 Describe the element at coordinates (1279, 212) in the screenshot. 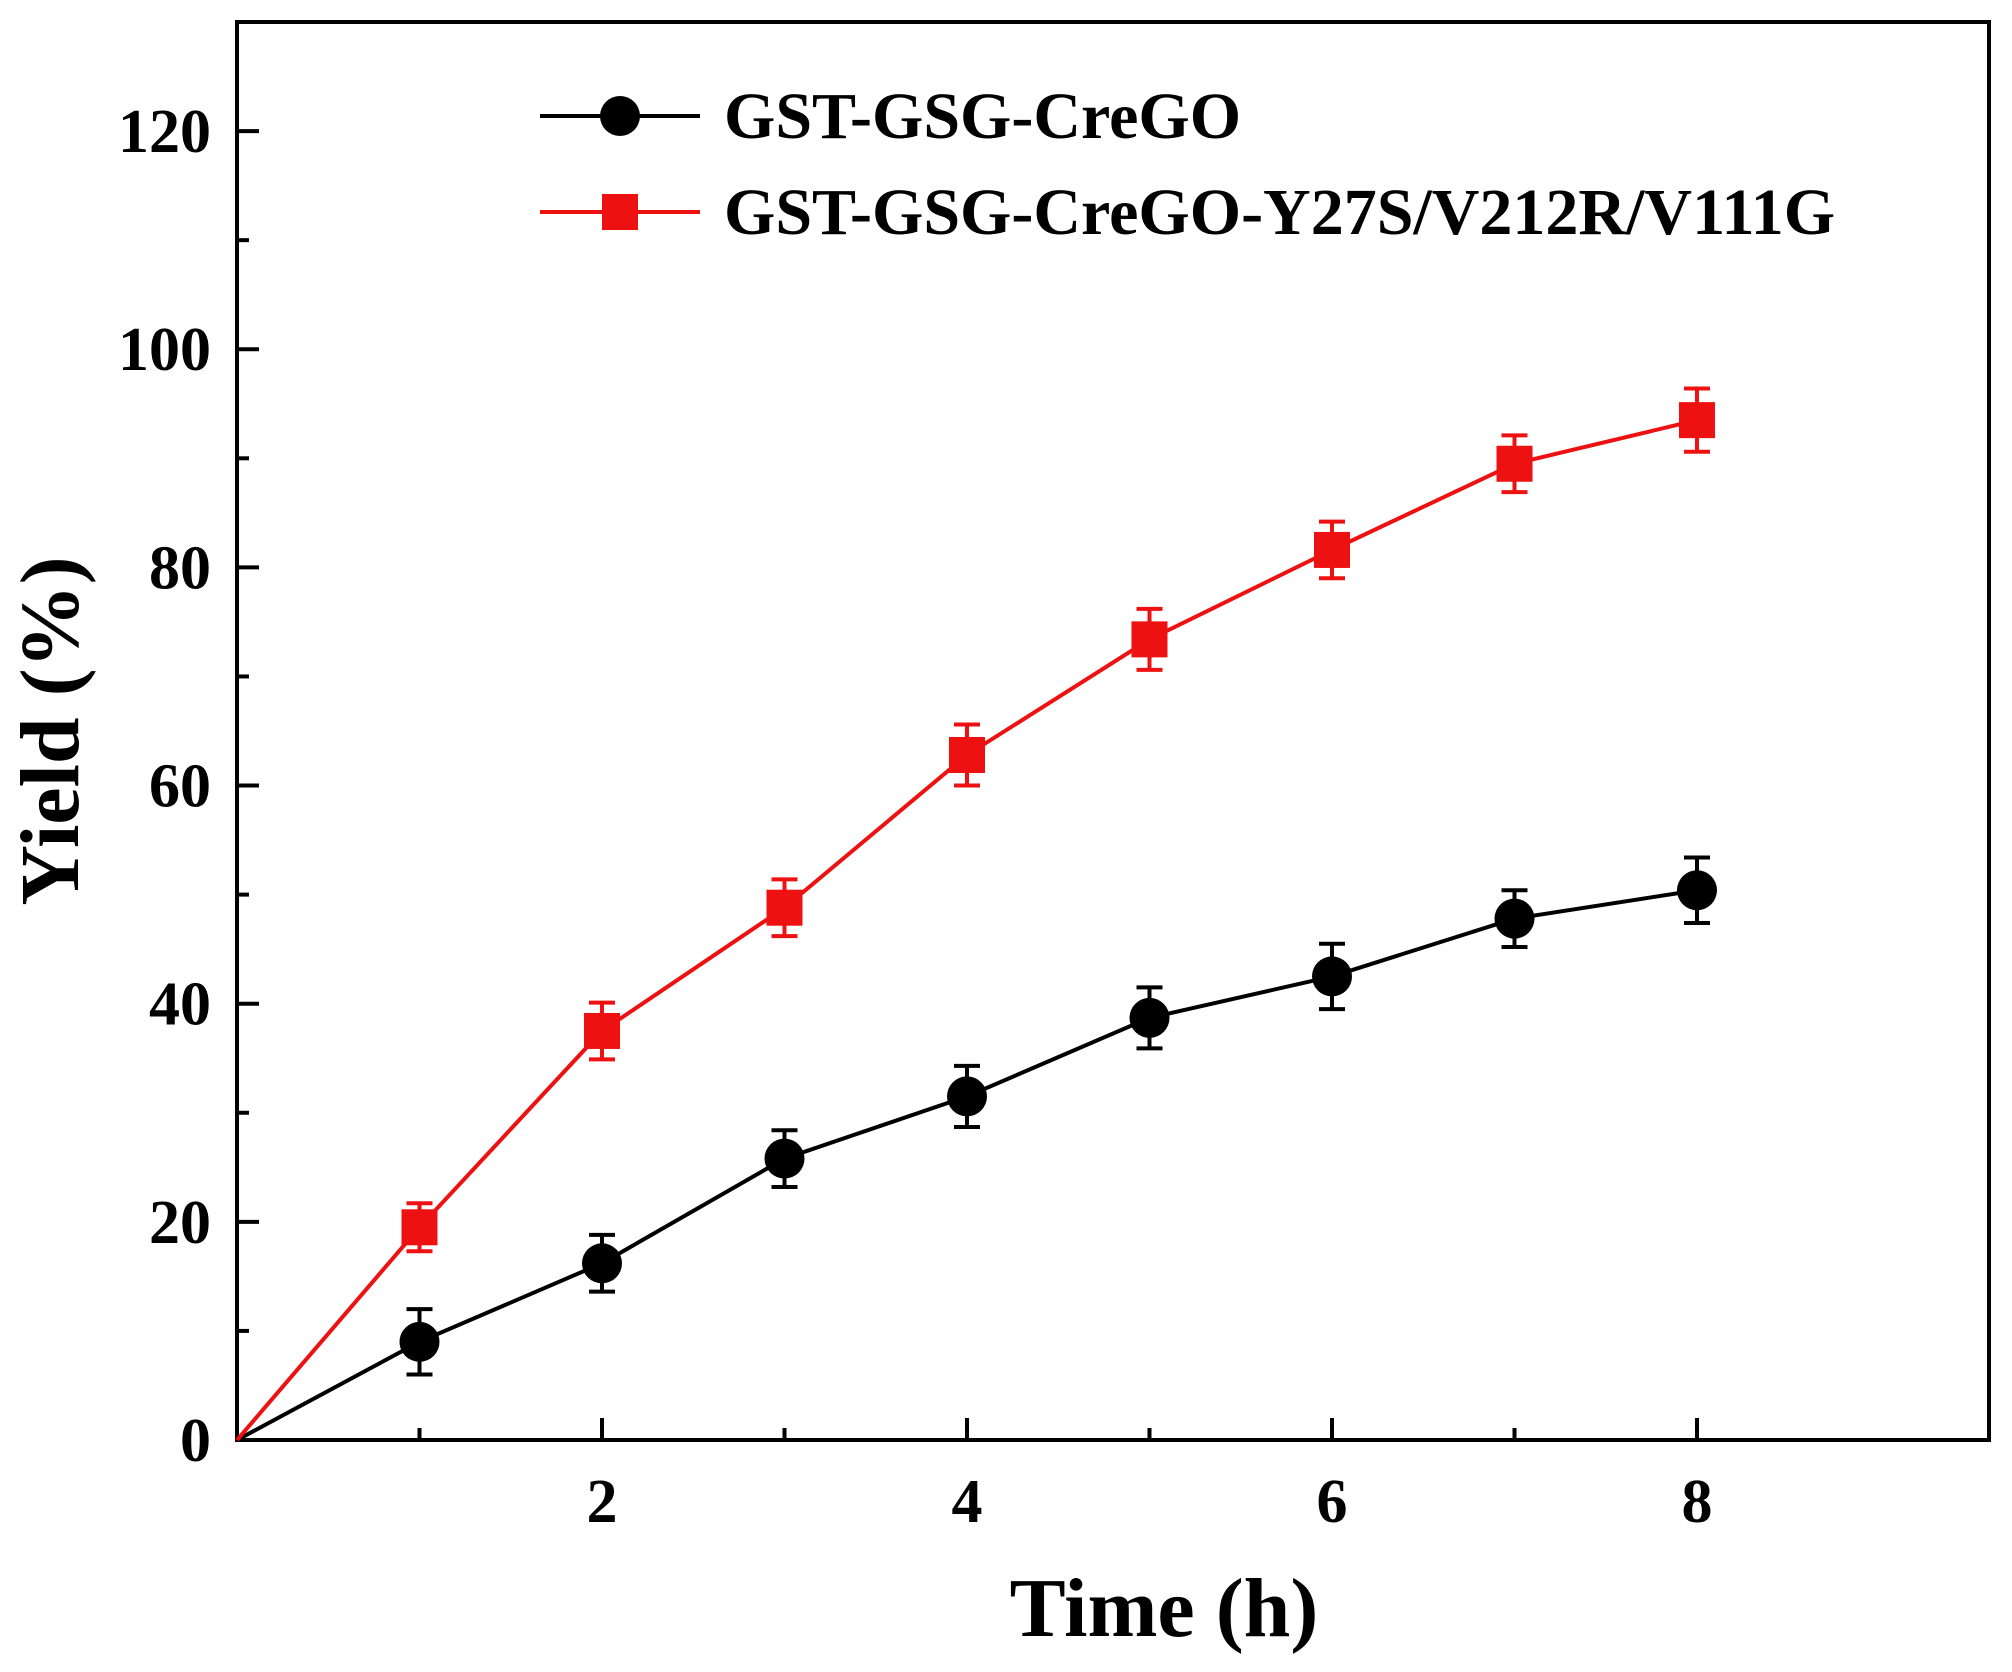

I see `legend-label: GST-GSG-CreGO-Y27S/V212R/V111G` at that location.